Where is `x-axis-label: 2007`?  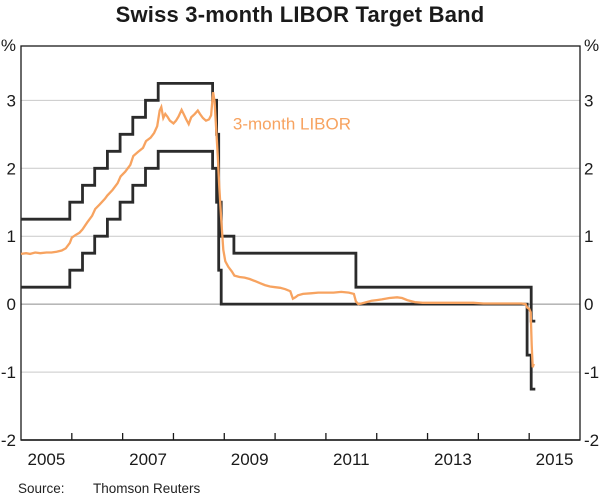 x-axis-label: 2007 is located at coordinates (148, 459).